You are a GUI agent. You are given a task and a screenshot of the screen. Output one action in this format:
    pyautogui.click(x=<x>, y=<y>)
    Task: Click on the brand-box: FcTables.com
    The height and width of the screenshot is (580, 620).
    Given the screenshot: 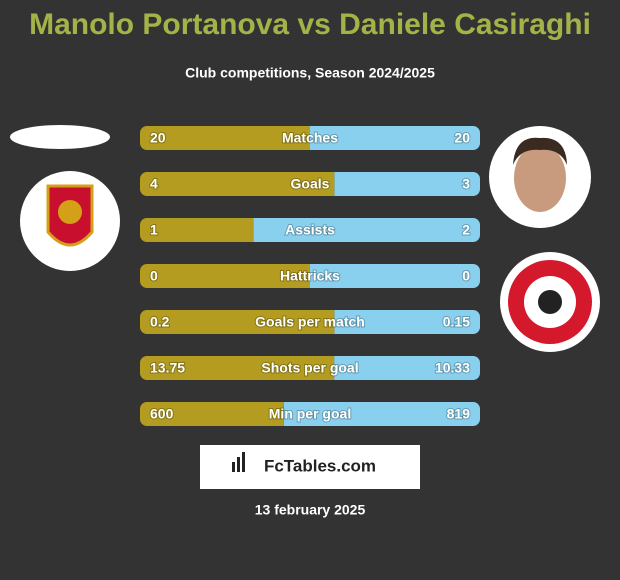 What is the action you would take?
    pyautogui.click(x=310, y=467)
    